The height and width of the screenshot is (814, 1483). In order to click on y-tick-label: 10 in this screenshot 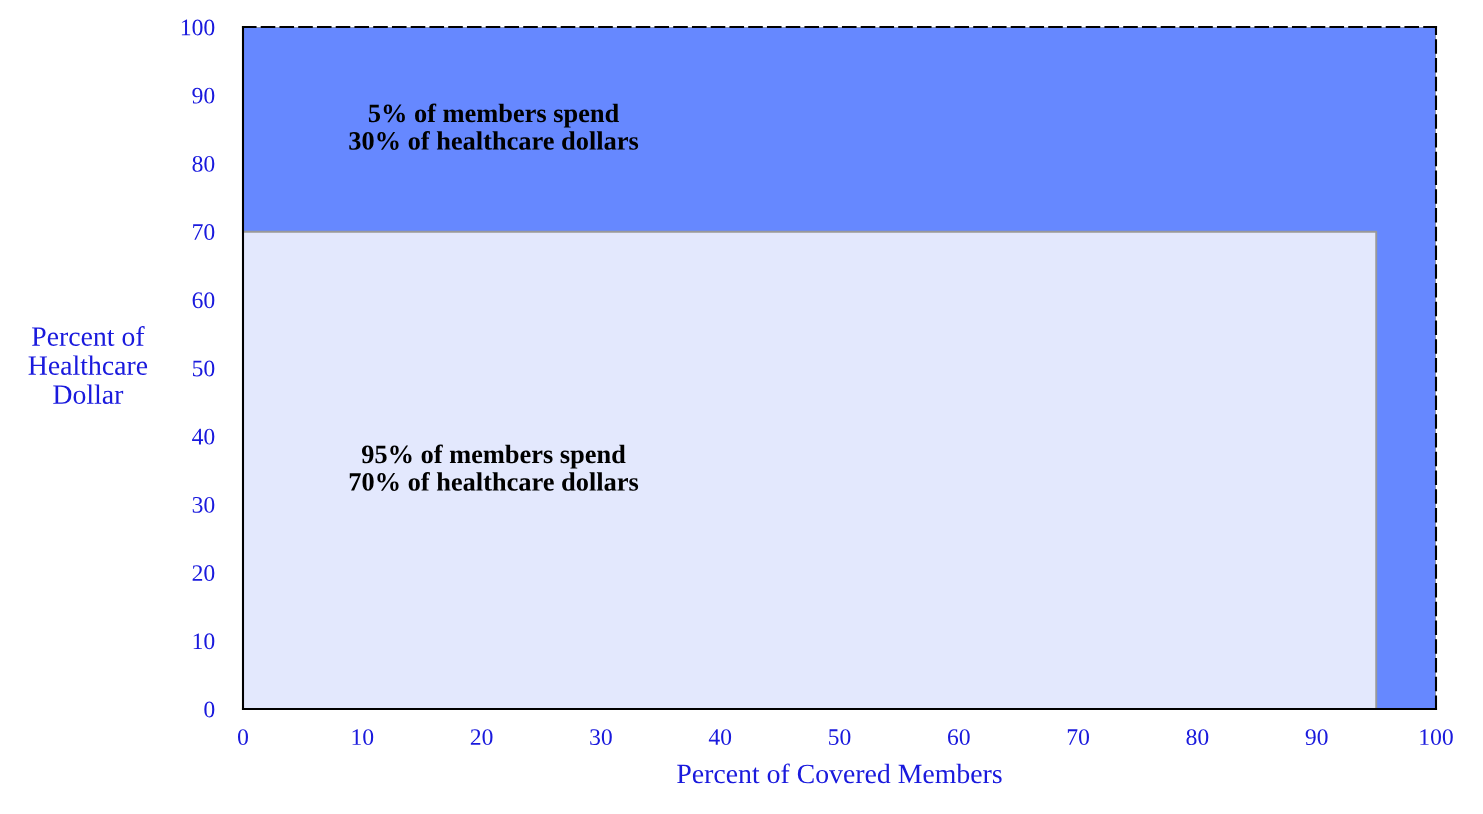, I will do `click(204, 641)`.